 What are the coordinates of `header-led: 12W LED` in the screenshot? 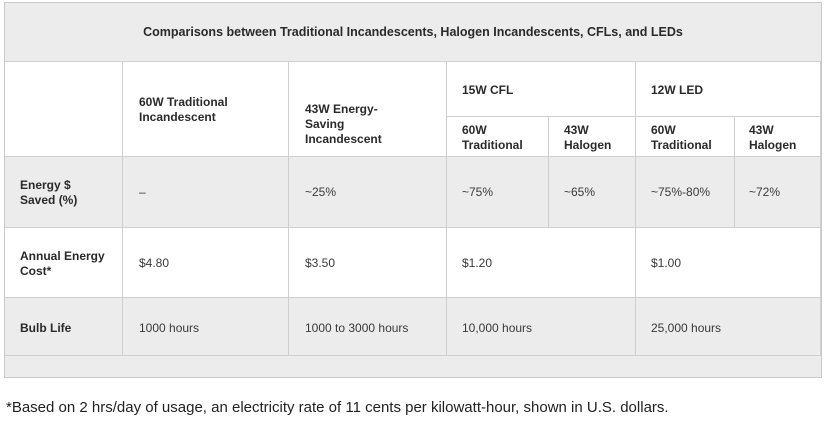 It's located at (728, 89).